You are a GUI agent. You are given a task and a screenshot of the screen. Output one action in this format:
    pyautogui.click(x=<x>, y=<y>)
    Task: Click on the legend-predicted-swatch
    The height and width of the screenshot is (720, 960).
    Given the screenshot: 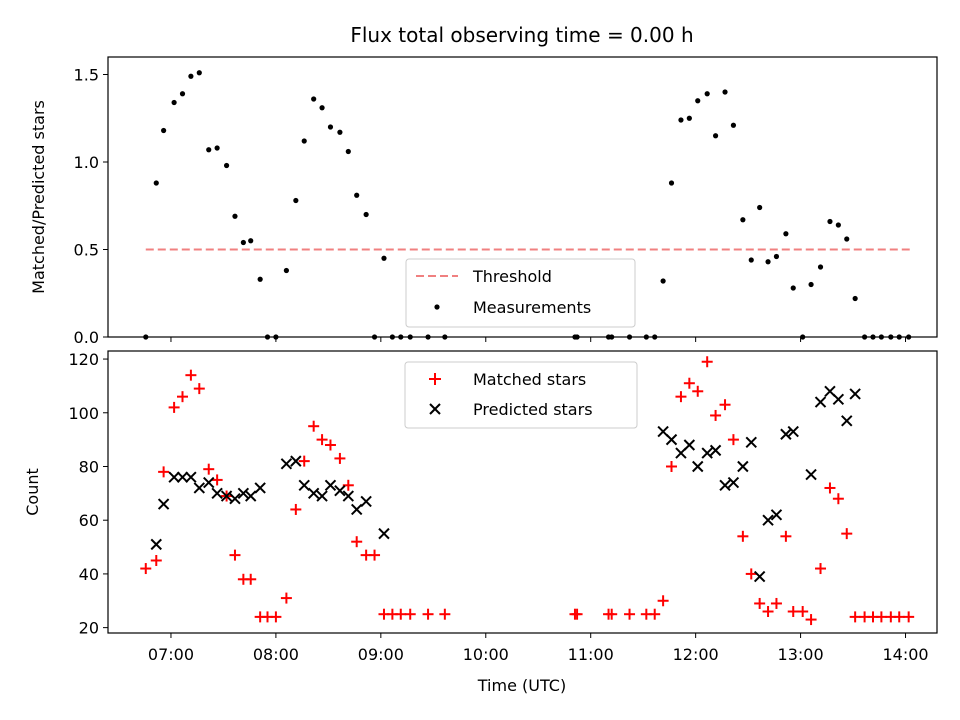 What is the action you would take?
    pyautogui.click(x=435, y=409)
    